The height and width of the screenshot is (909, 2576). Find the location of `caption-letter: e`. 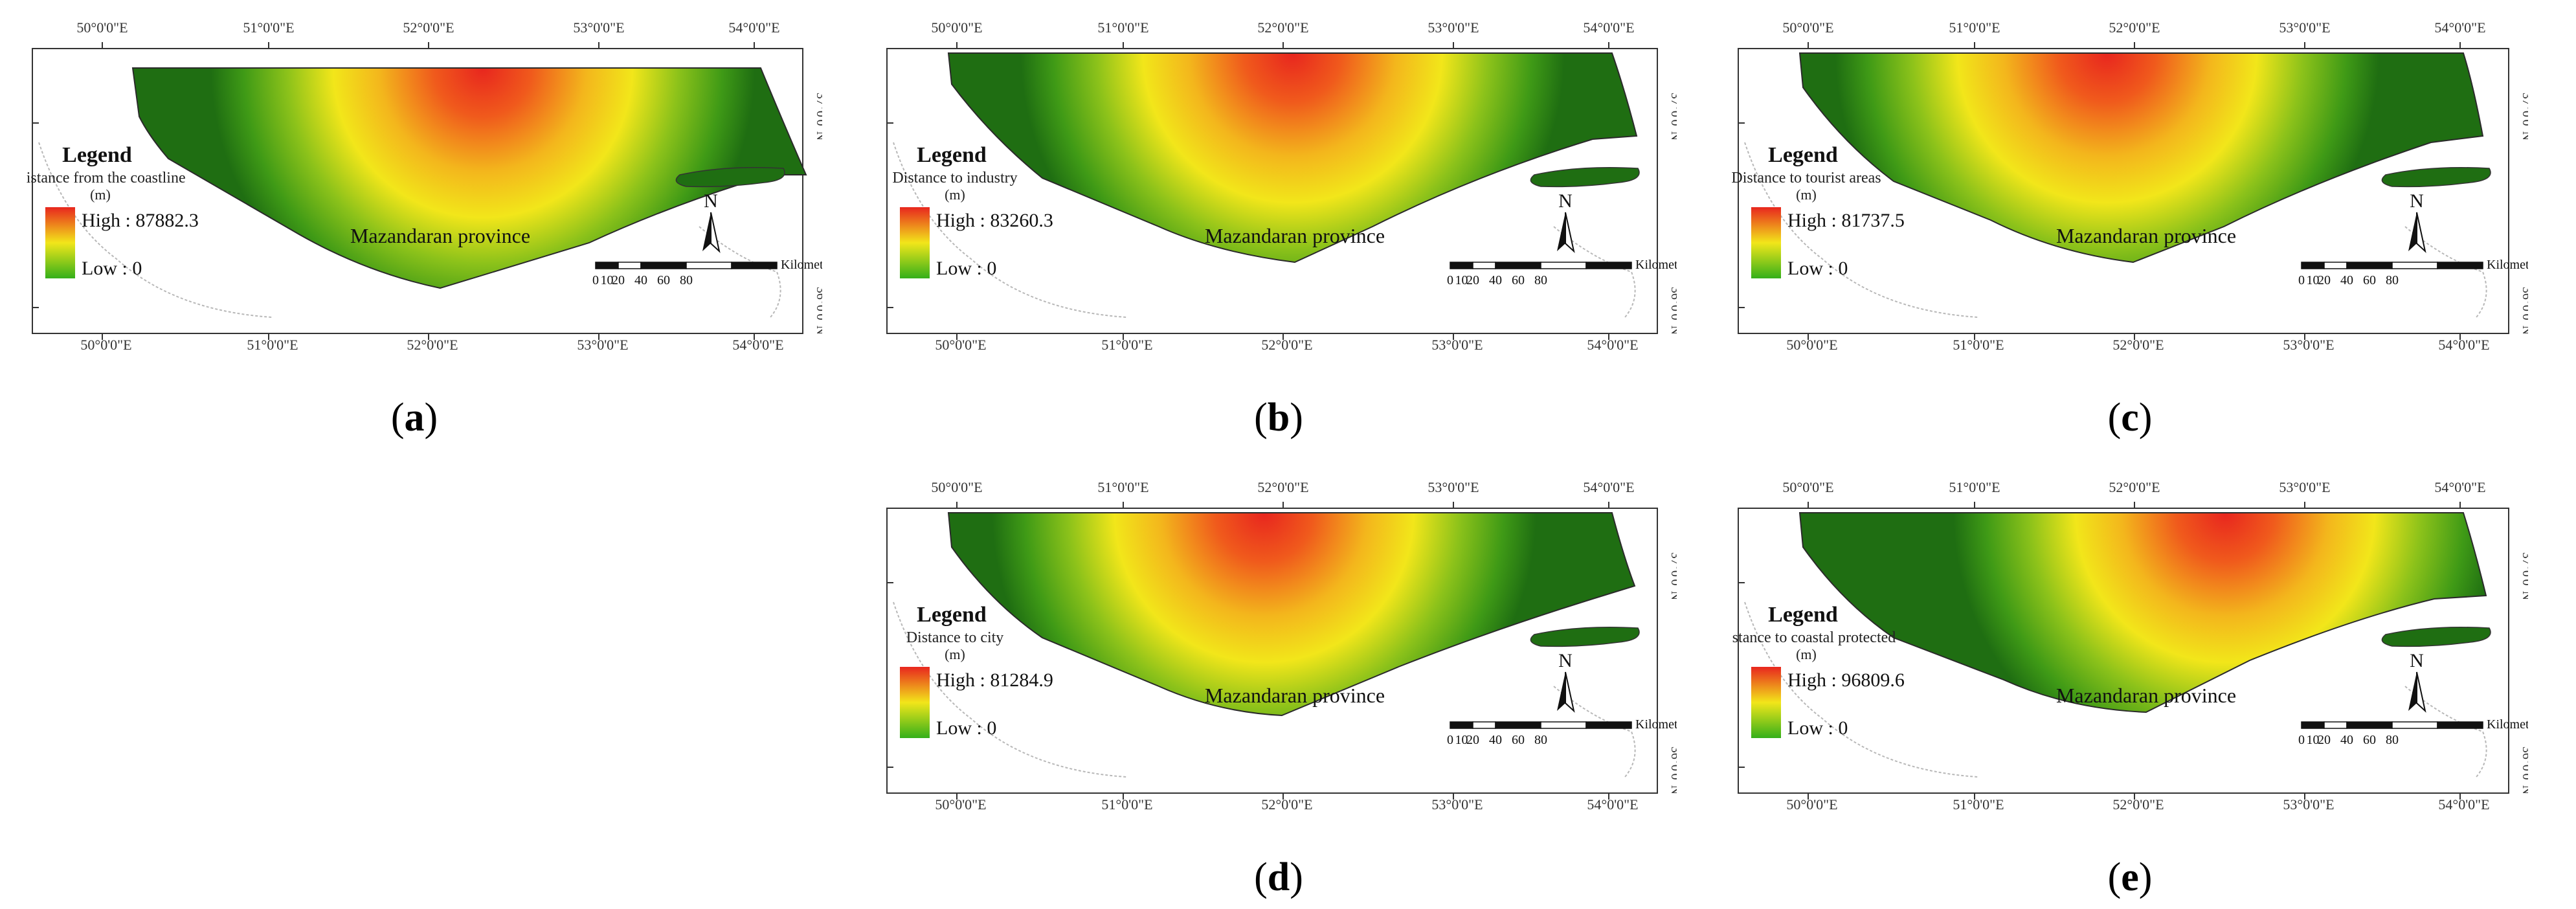

caption-letter: e is located at coordinates (2130, 877).